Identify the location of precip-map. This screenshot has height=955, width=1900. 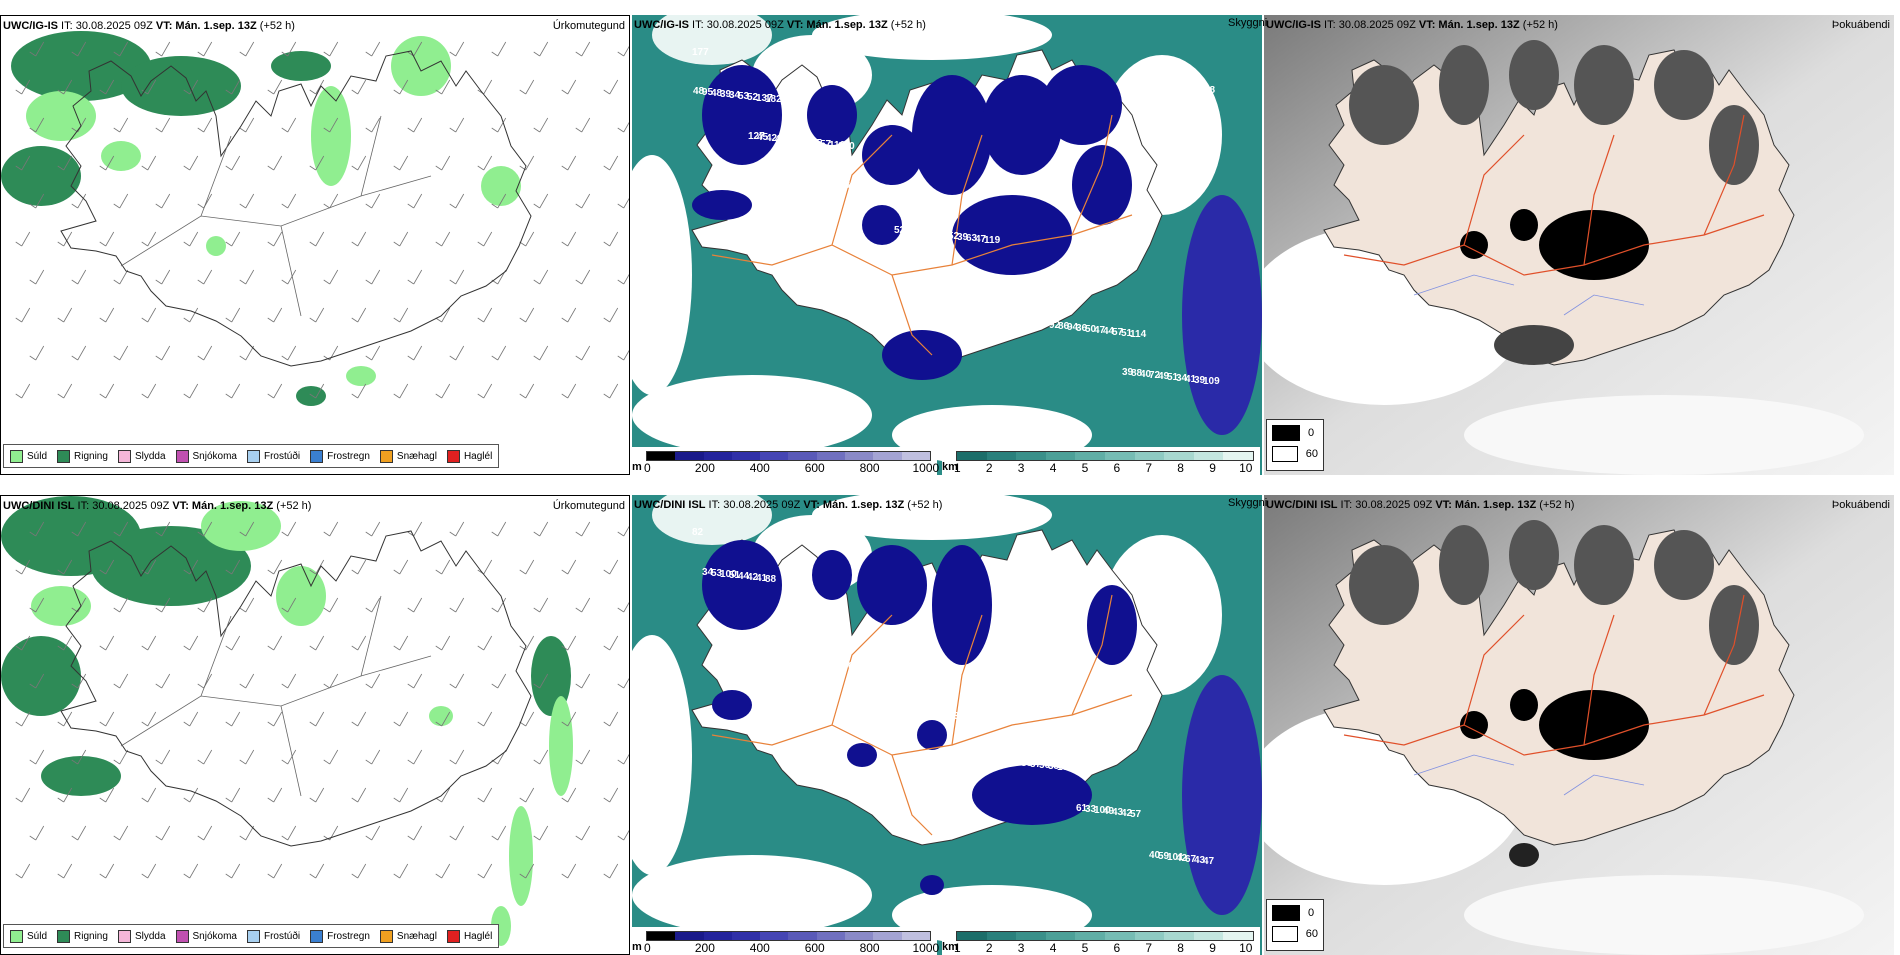
(315, 218).